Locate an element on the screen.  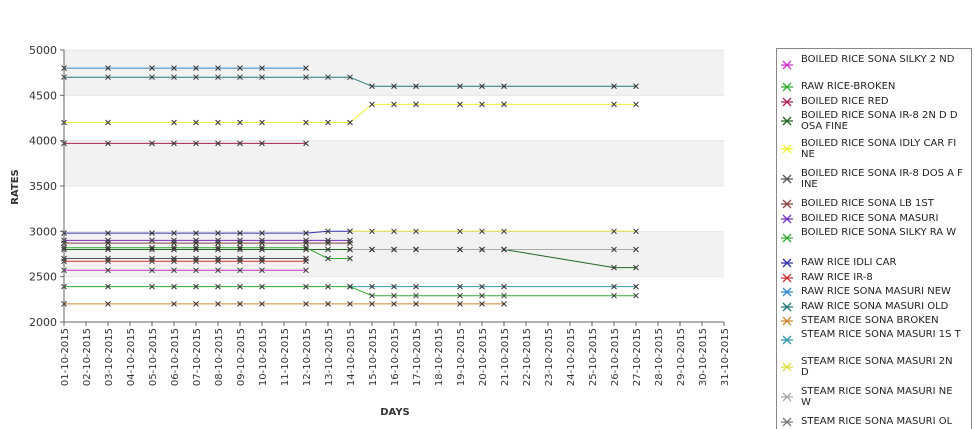
legend-label: BOILED RICE RED is located at coordinates (845, 101).